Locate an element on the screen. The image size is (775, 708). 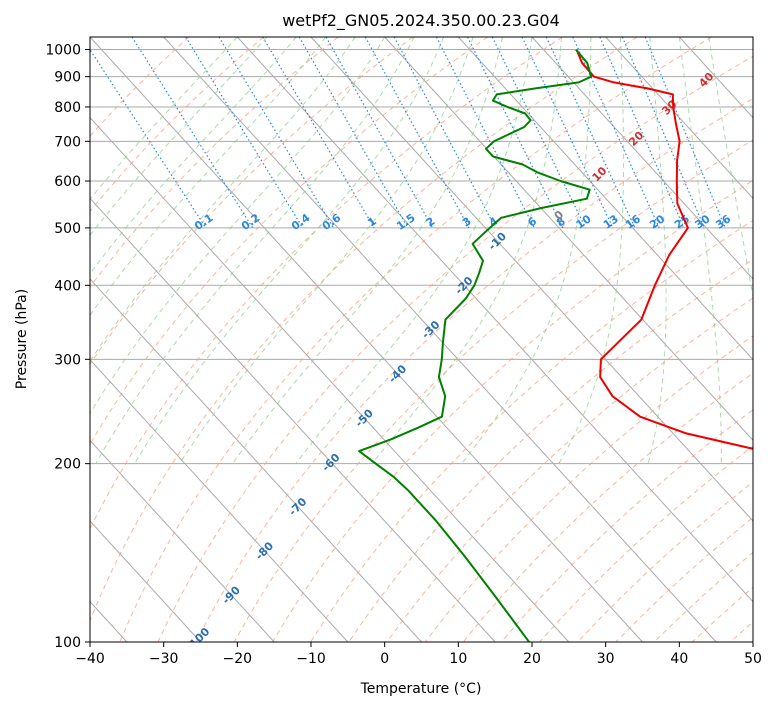
x-tick-label: 40 is located at coordinates (679, 659).